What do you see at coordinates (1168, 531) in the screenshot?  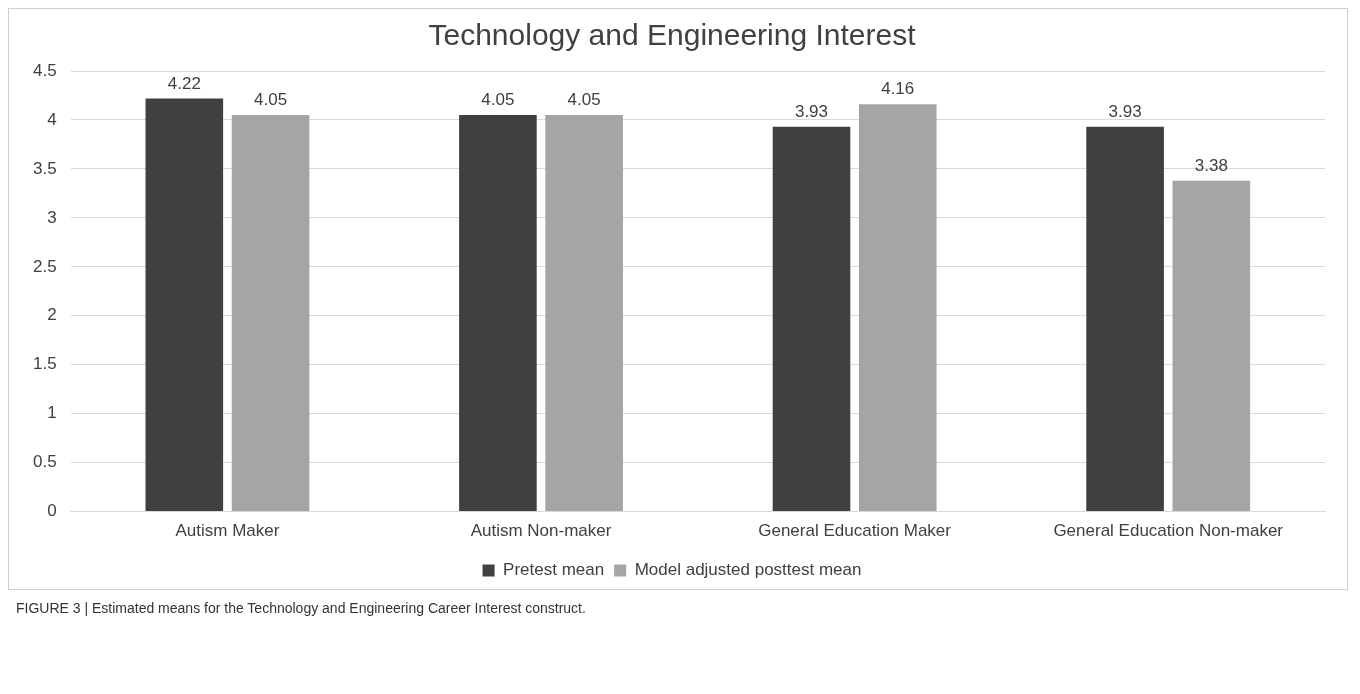 I see `x-tick-label: General Education Non-maker` at bounding box center [1168, 531].